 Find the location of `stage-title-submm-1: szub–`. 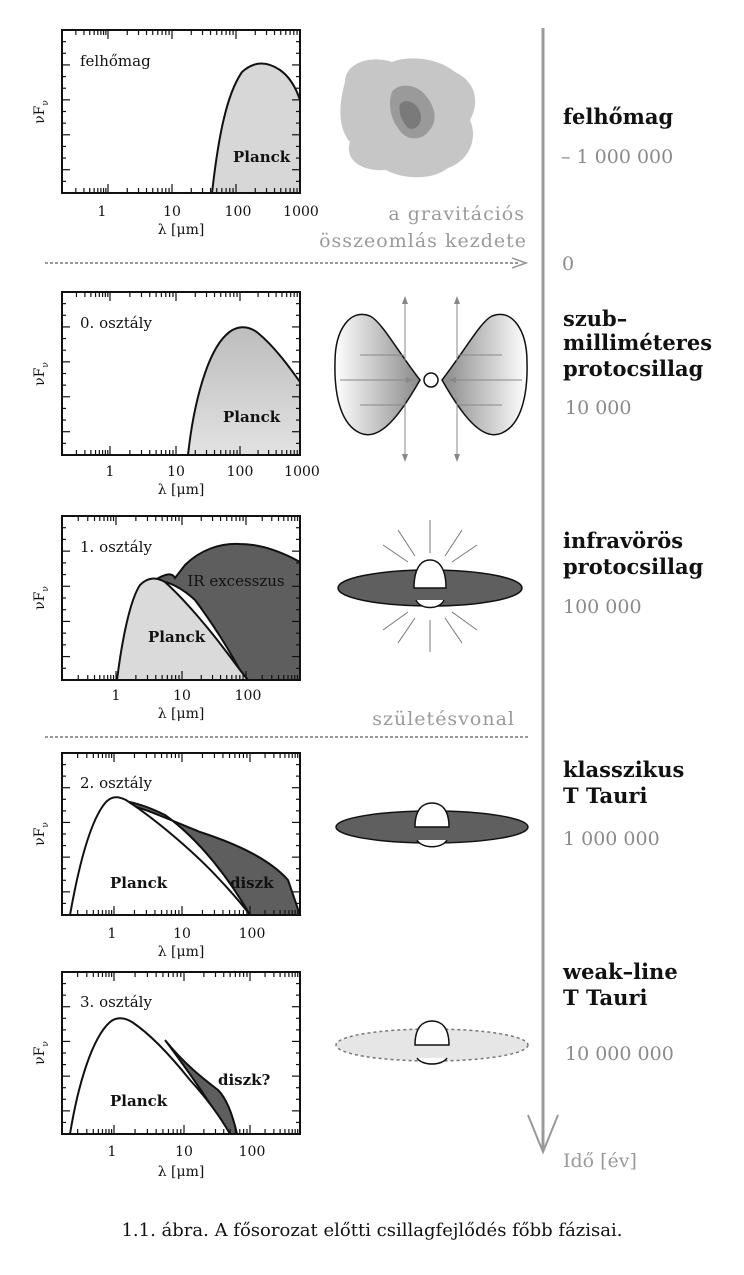

stage-title-submm-1: szub– is located at coordinates (595, 318).